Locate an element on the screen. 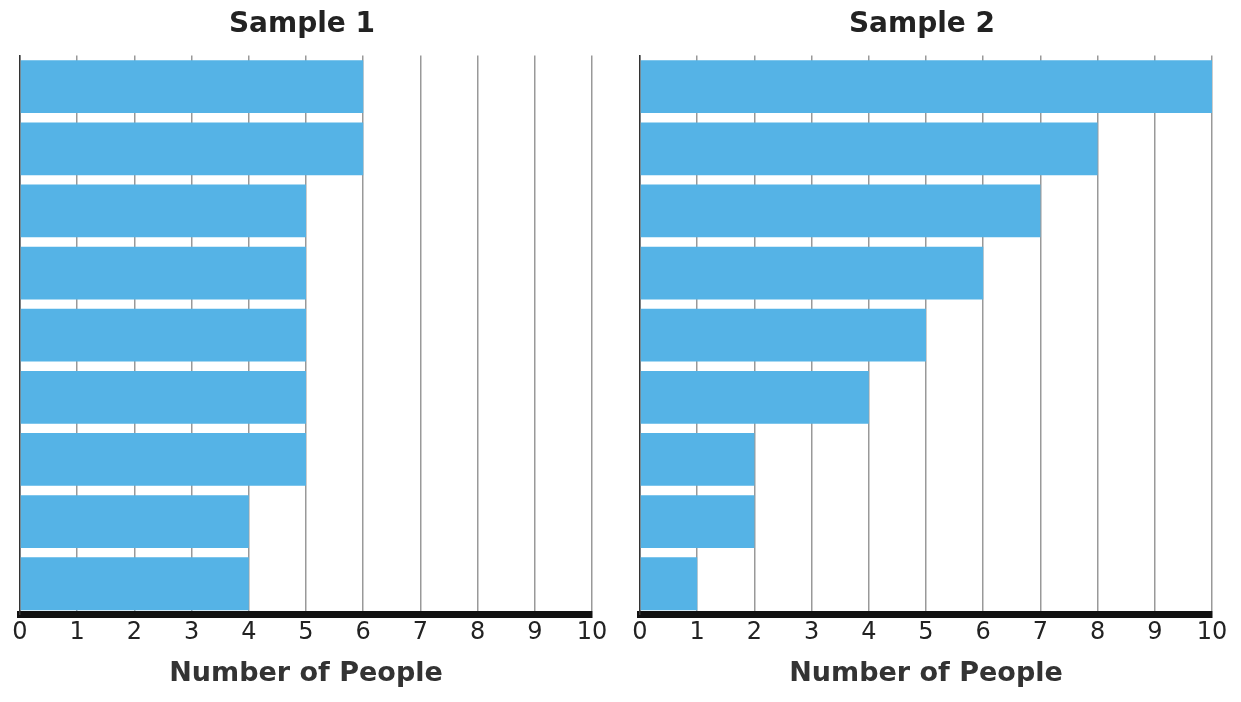 This screenshot has width=1241, height=702. chart-title: Sample 2 is located at coordinates (922, 23).